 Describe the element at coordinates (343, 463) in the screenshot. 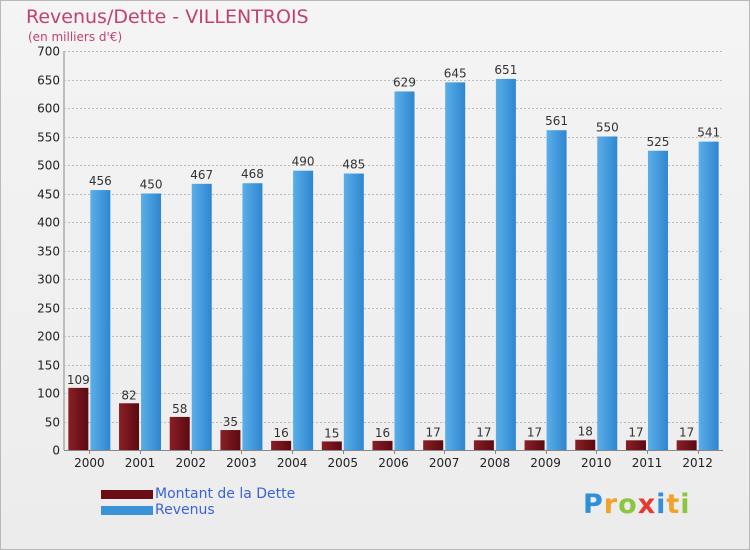

I see `x-tick-label-2005: 2005` at that location.